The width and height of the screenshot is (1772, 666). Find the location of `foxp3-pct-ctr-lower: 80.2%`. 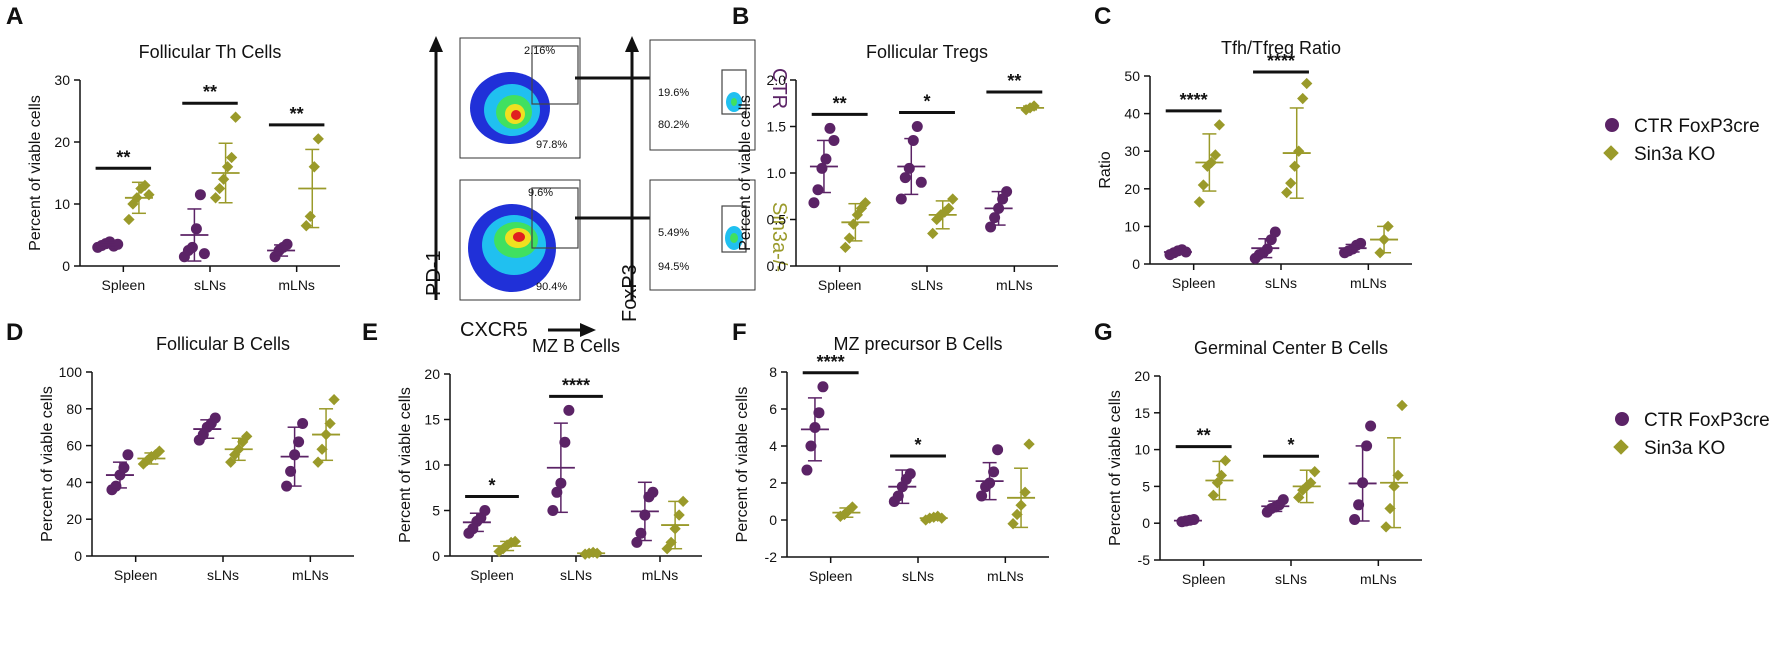

foxp3-pct-ctr-lower: 80.2% is located at coordinates (673, 125).